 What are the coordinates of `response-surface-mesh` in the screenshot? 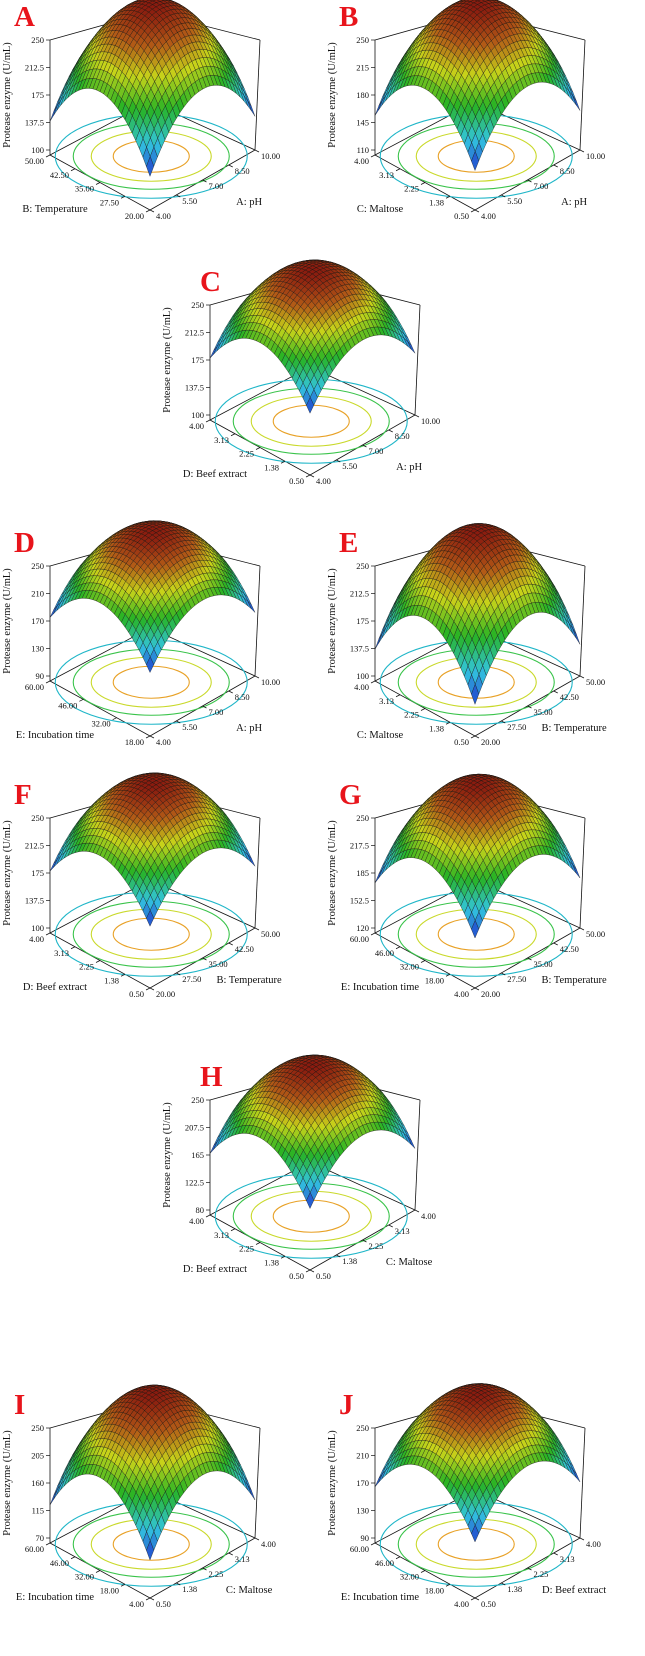 It's located at (312, 336).